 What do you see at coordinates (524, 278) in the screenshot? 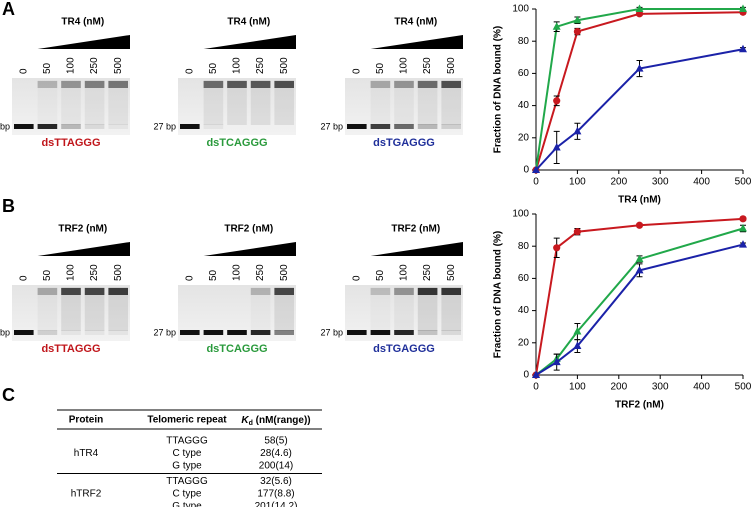
I see `y-tick-label: 60` at bounding box center [524, 278].